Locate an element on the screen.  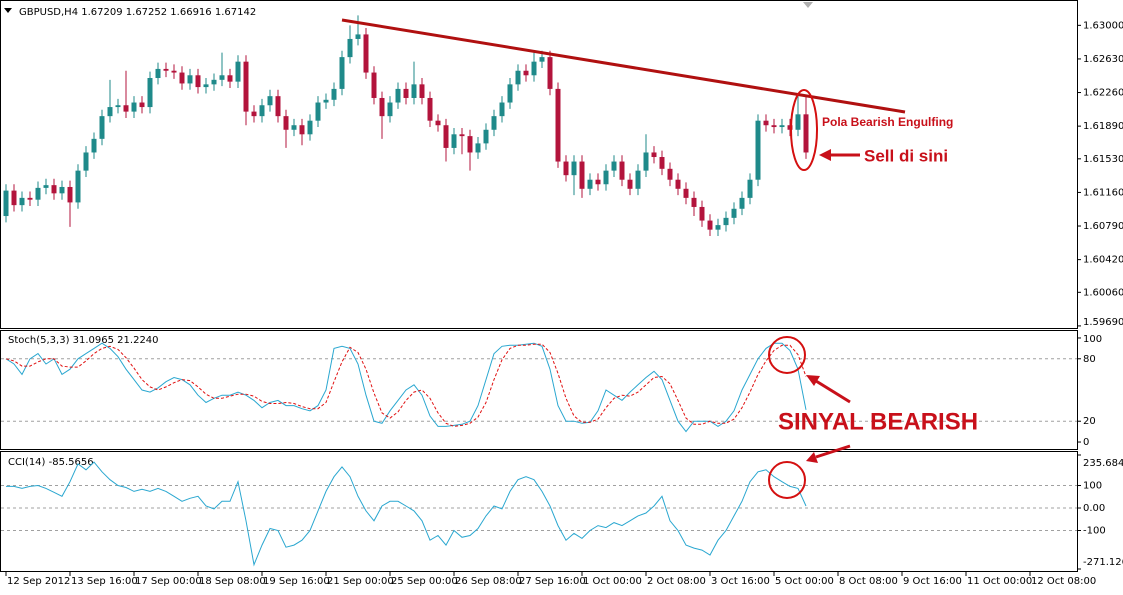
x-tick-label: 11 Oct 00:00 is located at coordinates (999, 581).